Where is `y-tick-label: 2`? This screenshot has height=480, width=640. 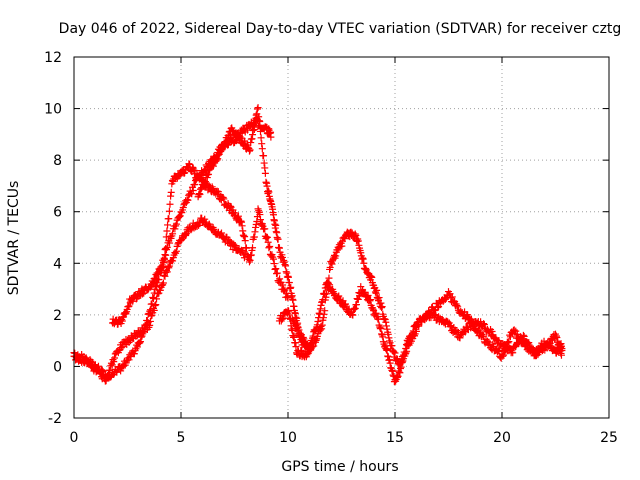
y-tick-label: 2 is located at coordinates (57, 316).